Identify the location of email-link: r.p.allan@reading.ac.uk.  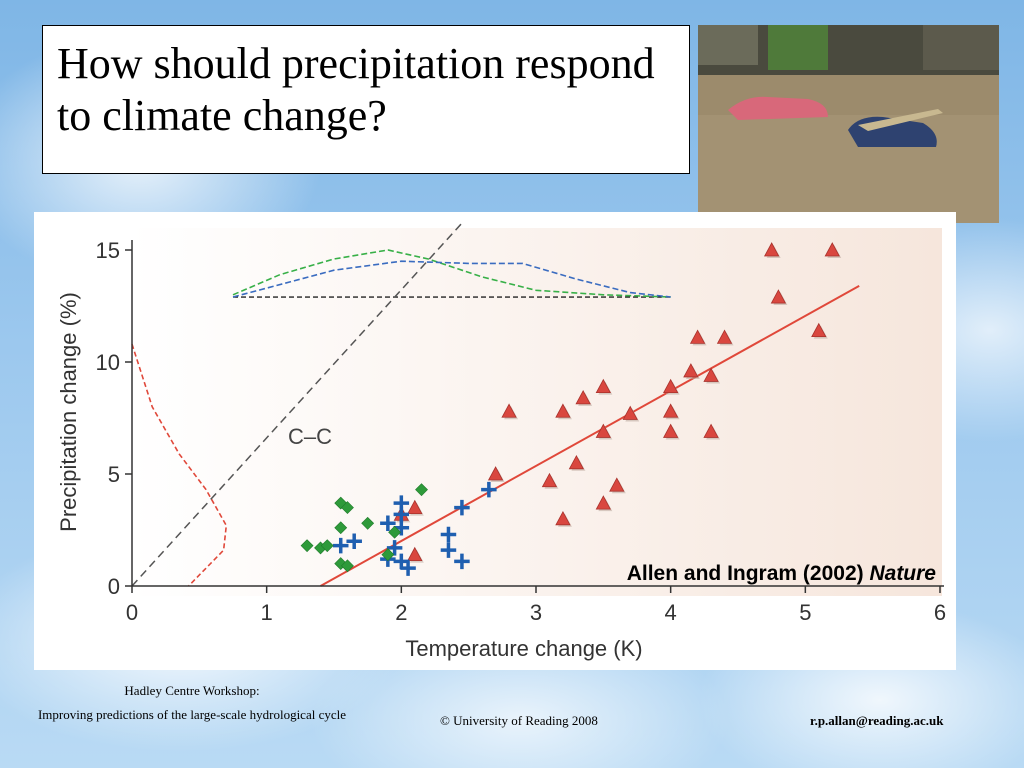
(877, 720).